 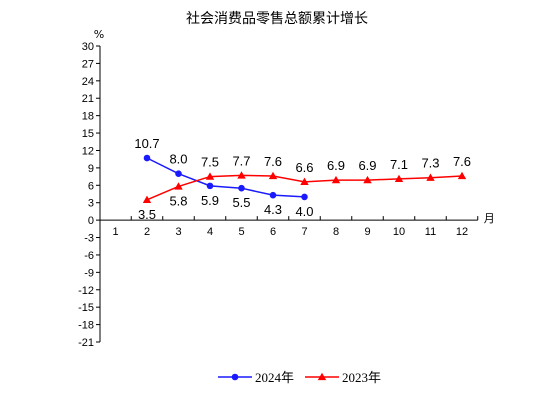 What do you see at coordinates (89, 239) in the screenshot?
I see `y-tick-label: -3` at bounding box center [89, 239].